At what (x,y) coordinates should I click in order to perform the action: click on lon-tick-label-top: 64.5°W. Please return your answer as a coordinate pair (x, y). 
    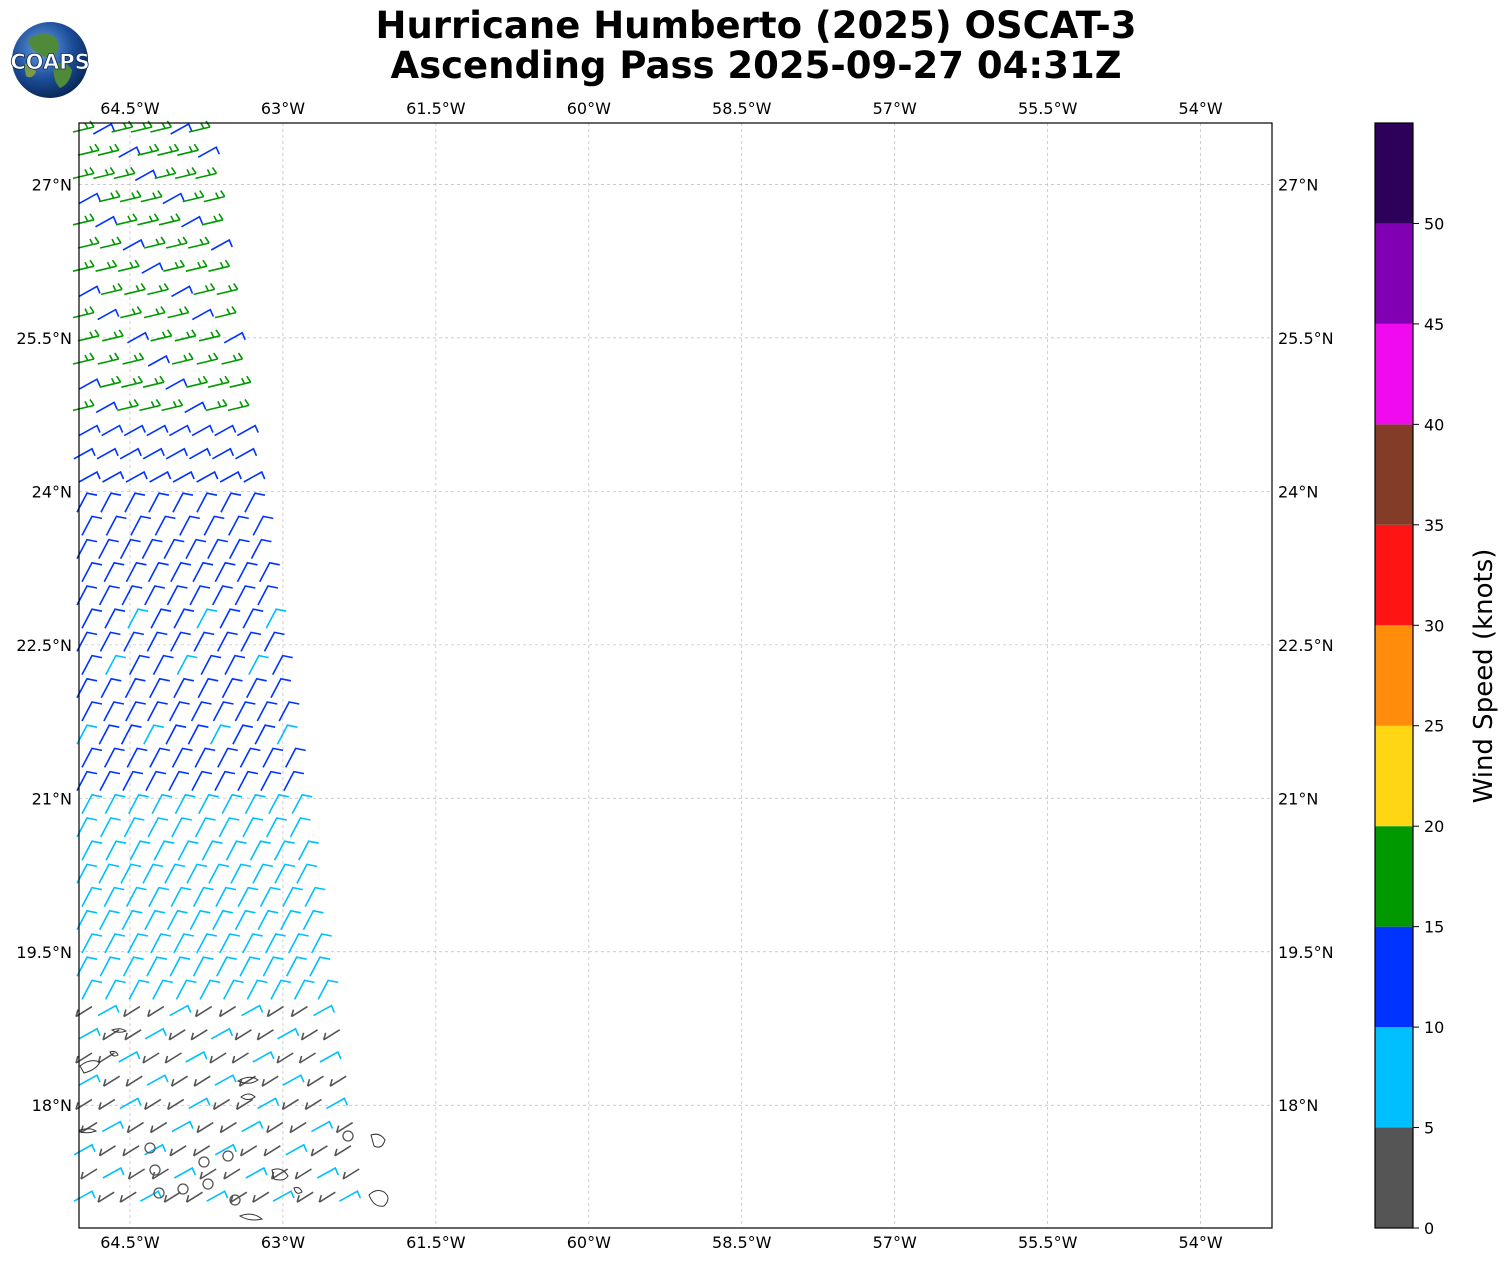
    Looking at the image, I should click on (130, 108).